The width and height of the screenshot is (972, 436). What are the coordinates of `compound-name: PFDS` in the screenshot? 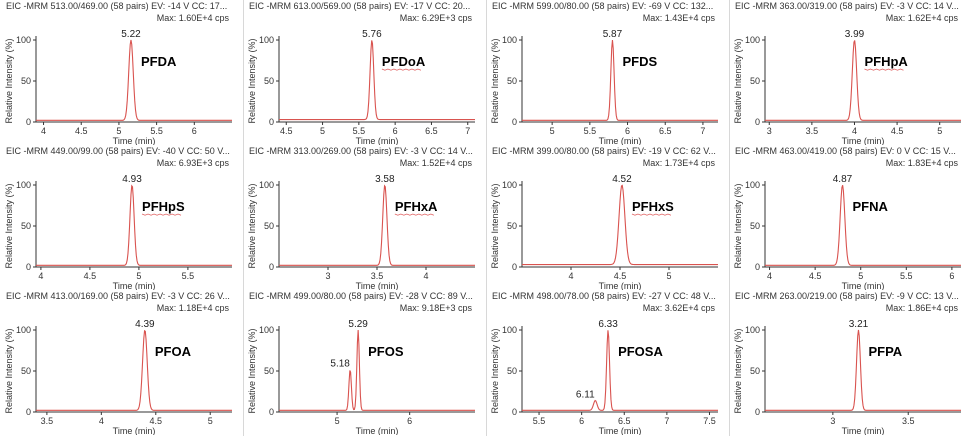 It's located at (639, 61).